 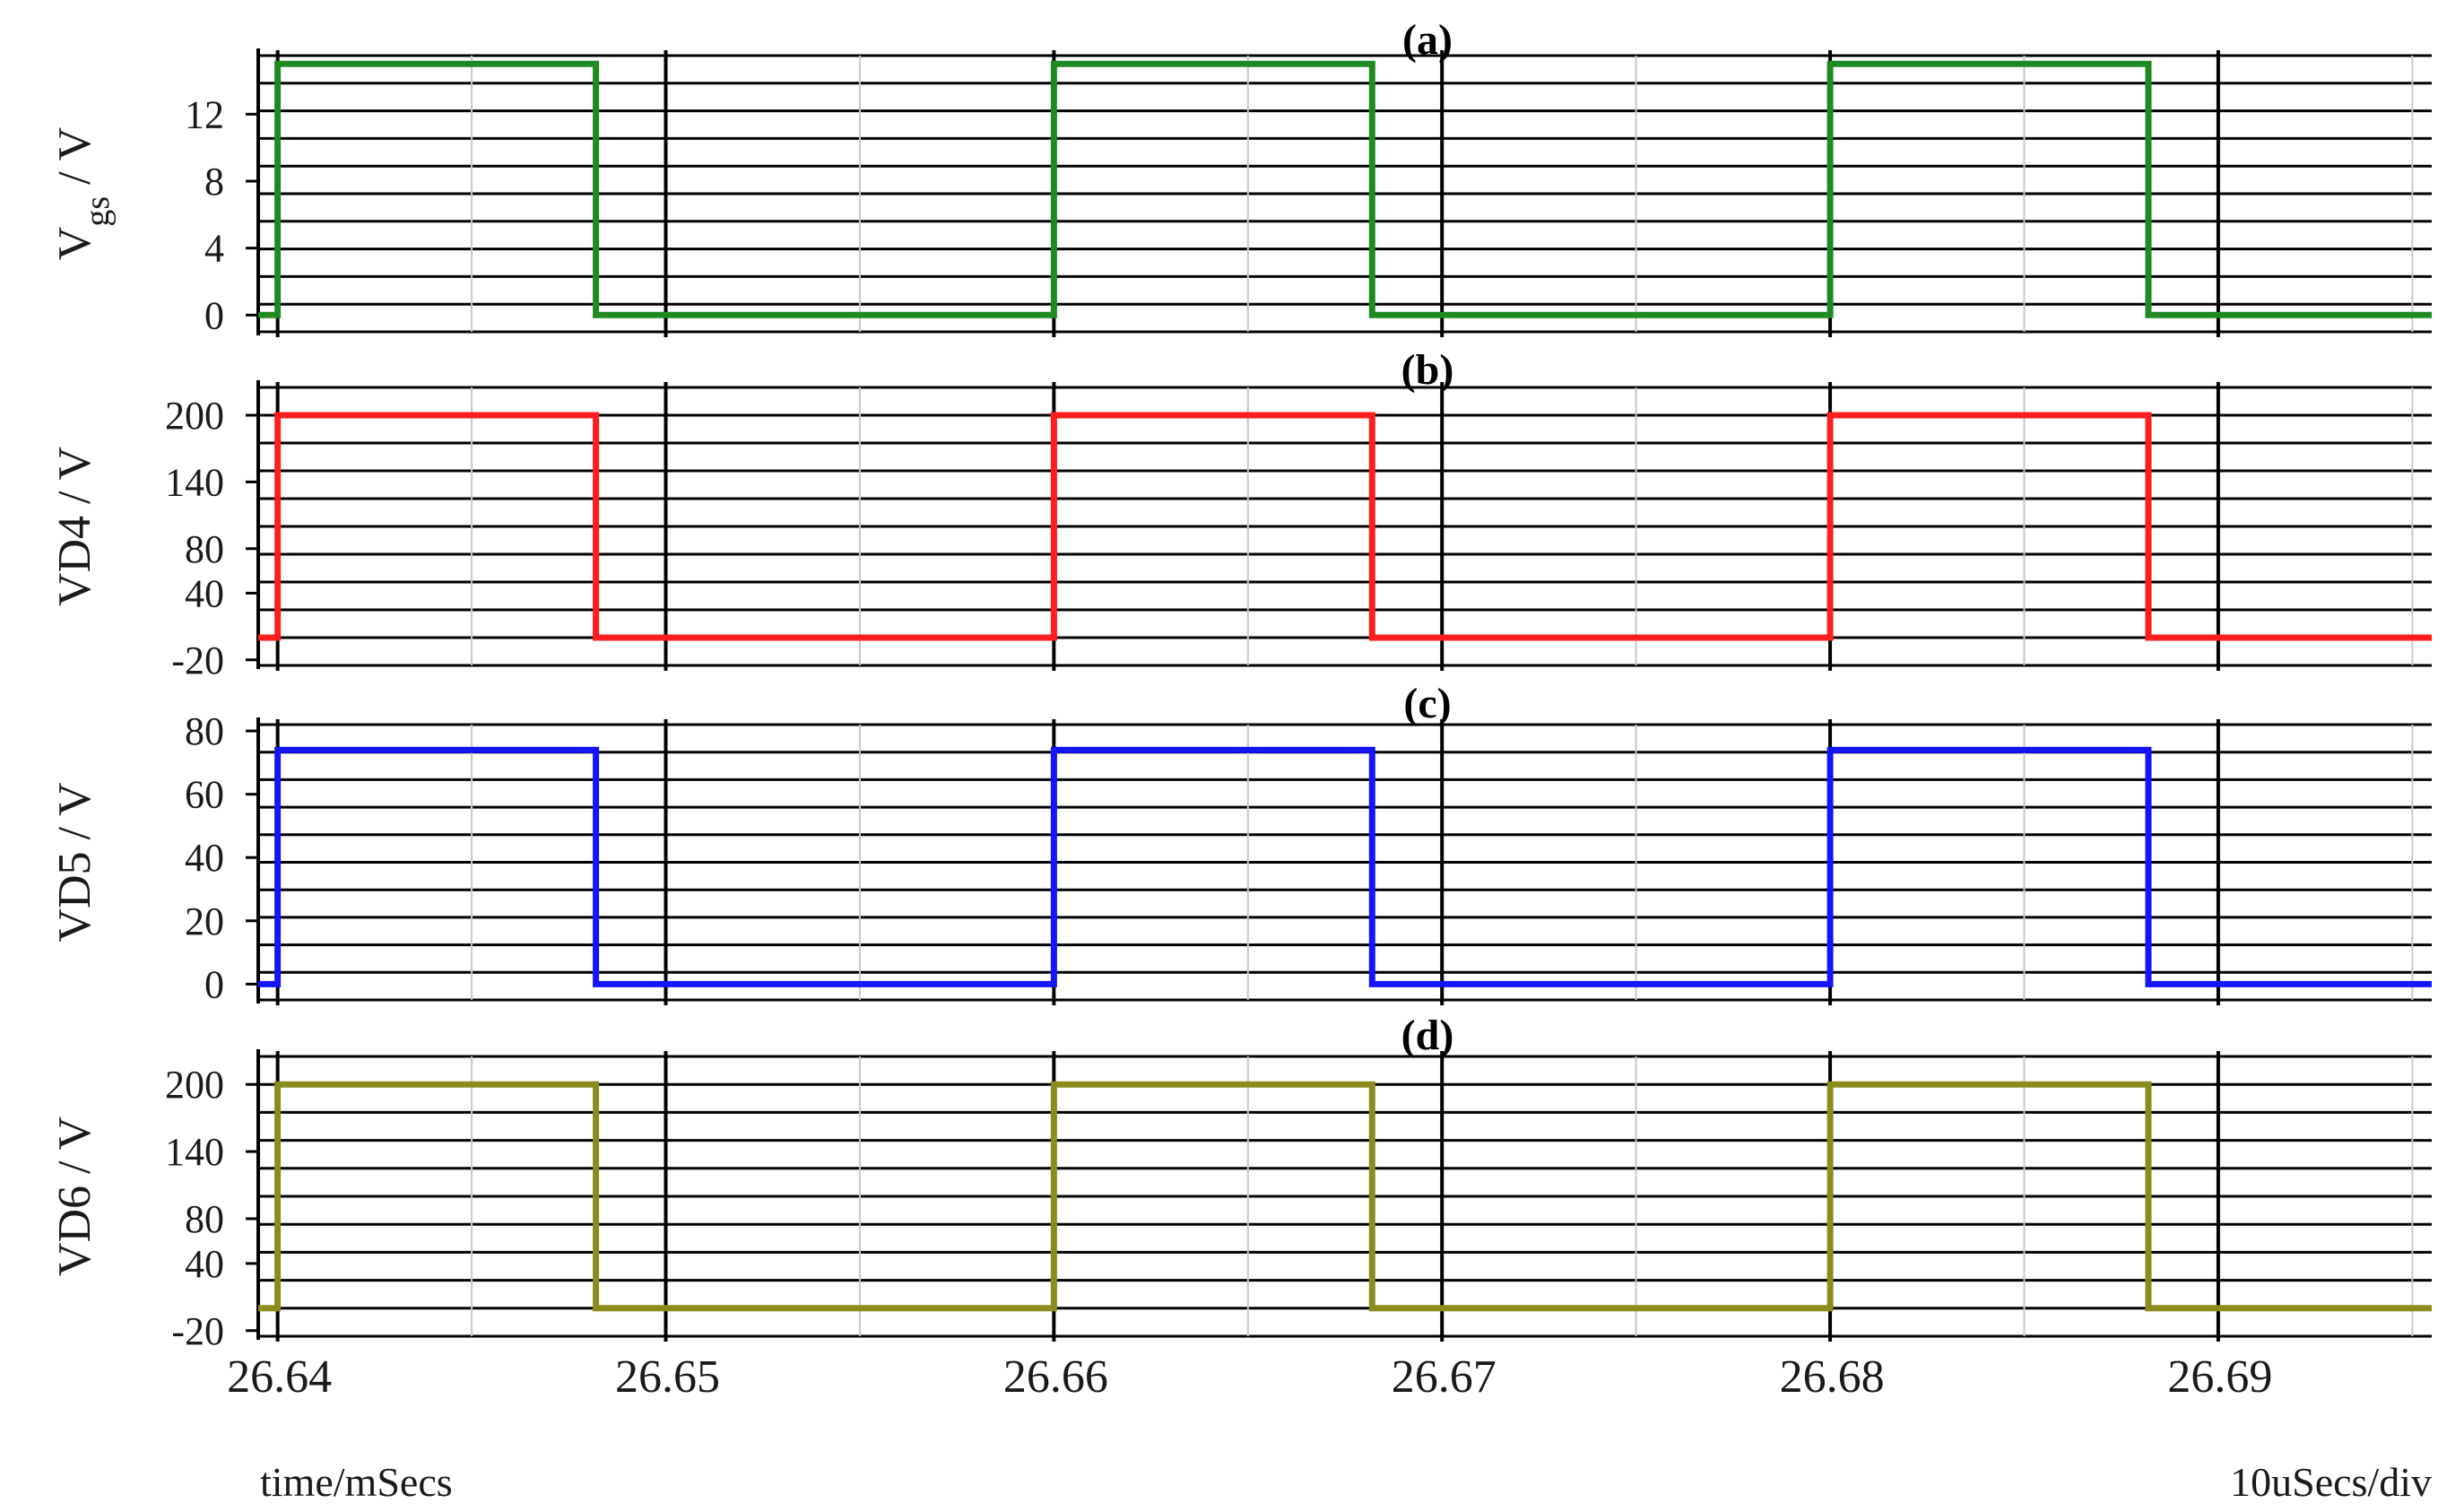 What do you see at coordinates (1427, 370) in the screenshot?
I see `panel-title: (b)` at bounding box center [1427, 370].